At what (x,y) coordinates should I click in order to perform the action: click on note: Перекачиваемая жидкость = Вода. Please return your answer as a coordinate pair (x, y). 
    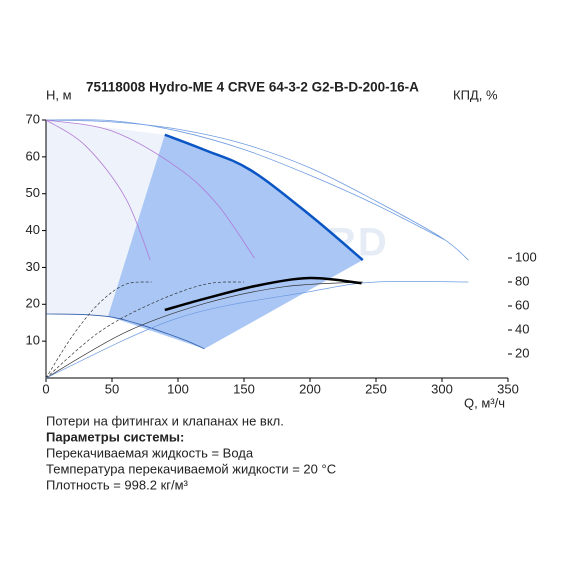
    Looking at the image, I should click on (150, 452).